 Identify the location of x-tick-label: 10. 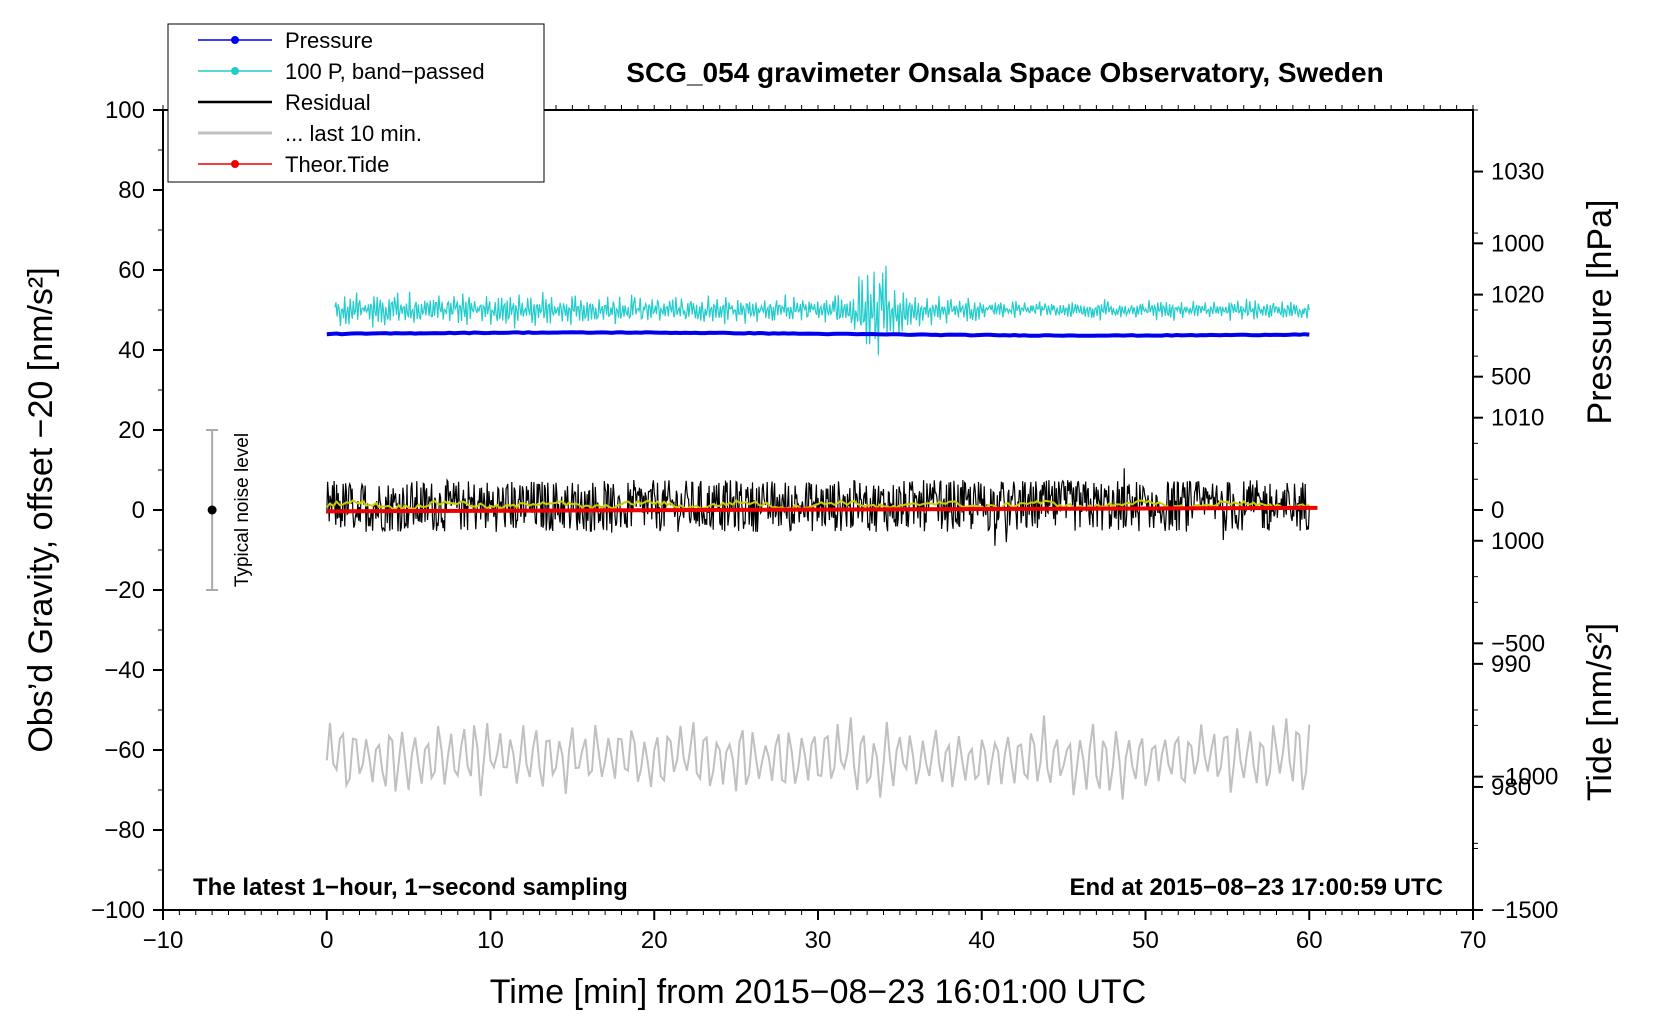
(490, 940).